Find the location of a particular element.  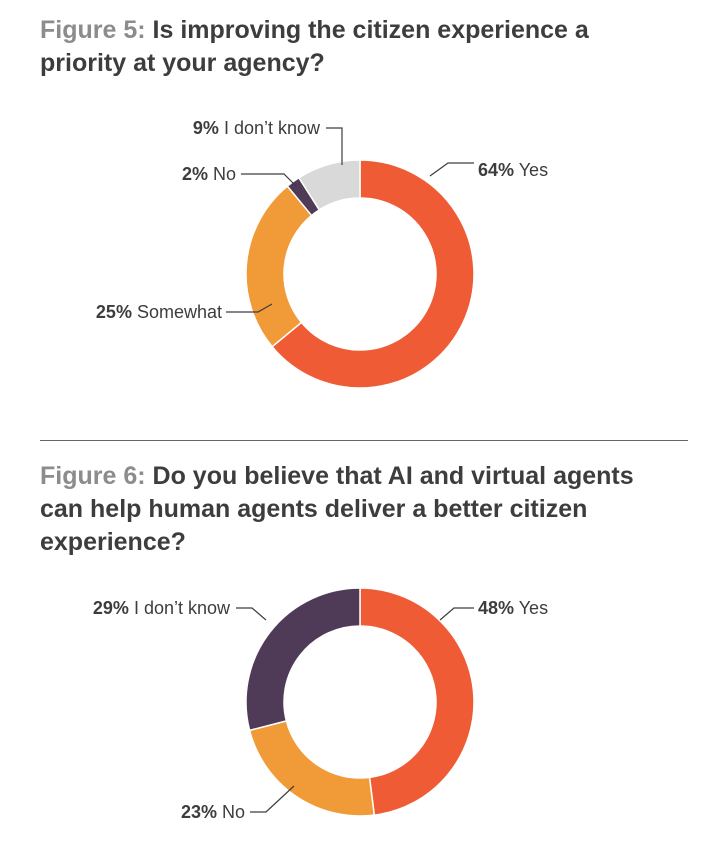

fig6-leader-no is located at coordinates (272, 799).